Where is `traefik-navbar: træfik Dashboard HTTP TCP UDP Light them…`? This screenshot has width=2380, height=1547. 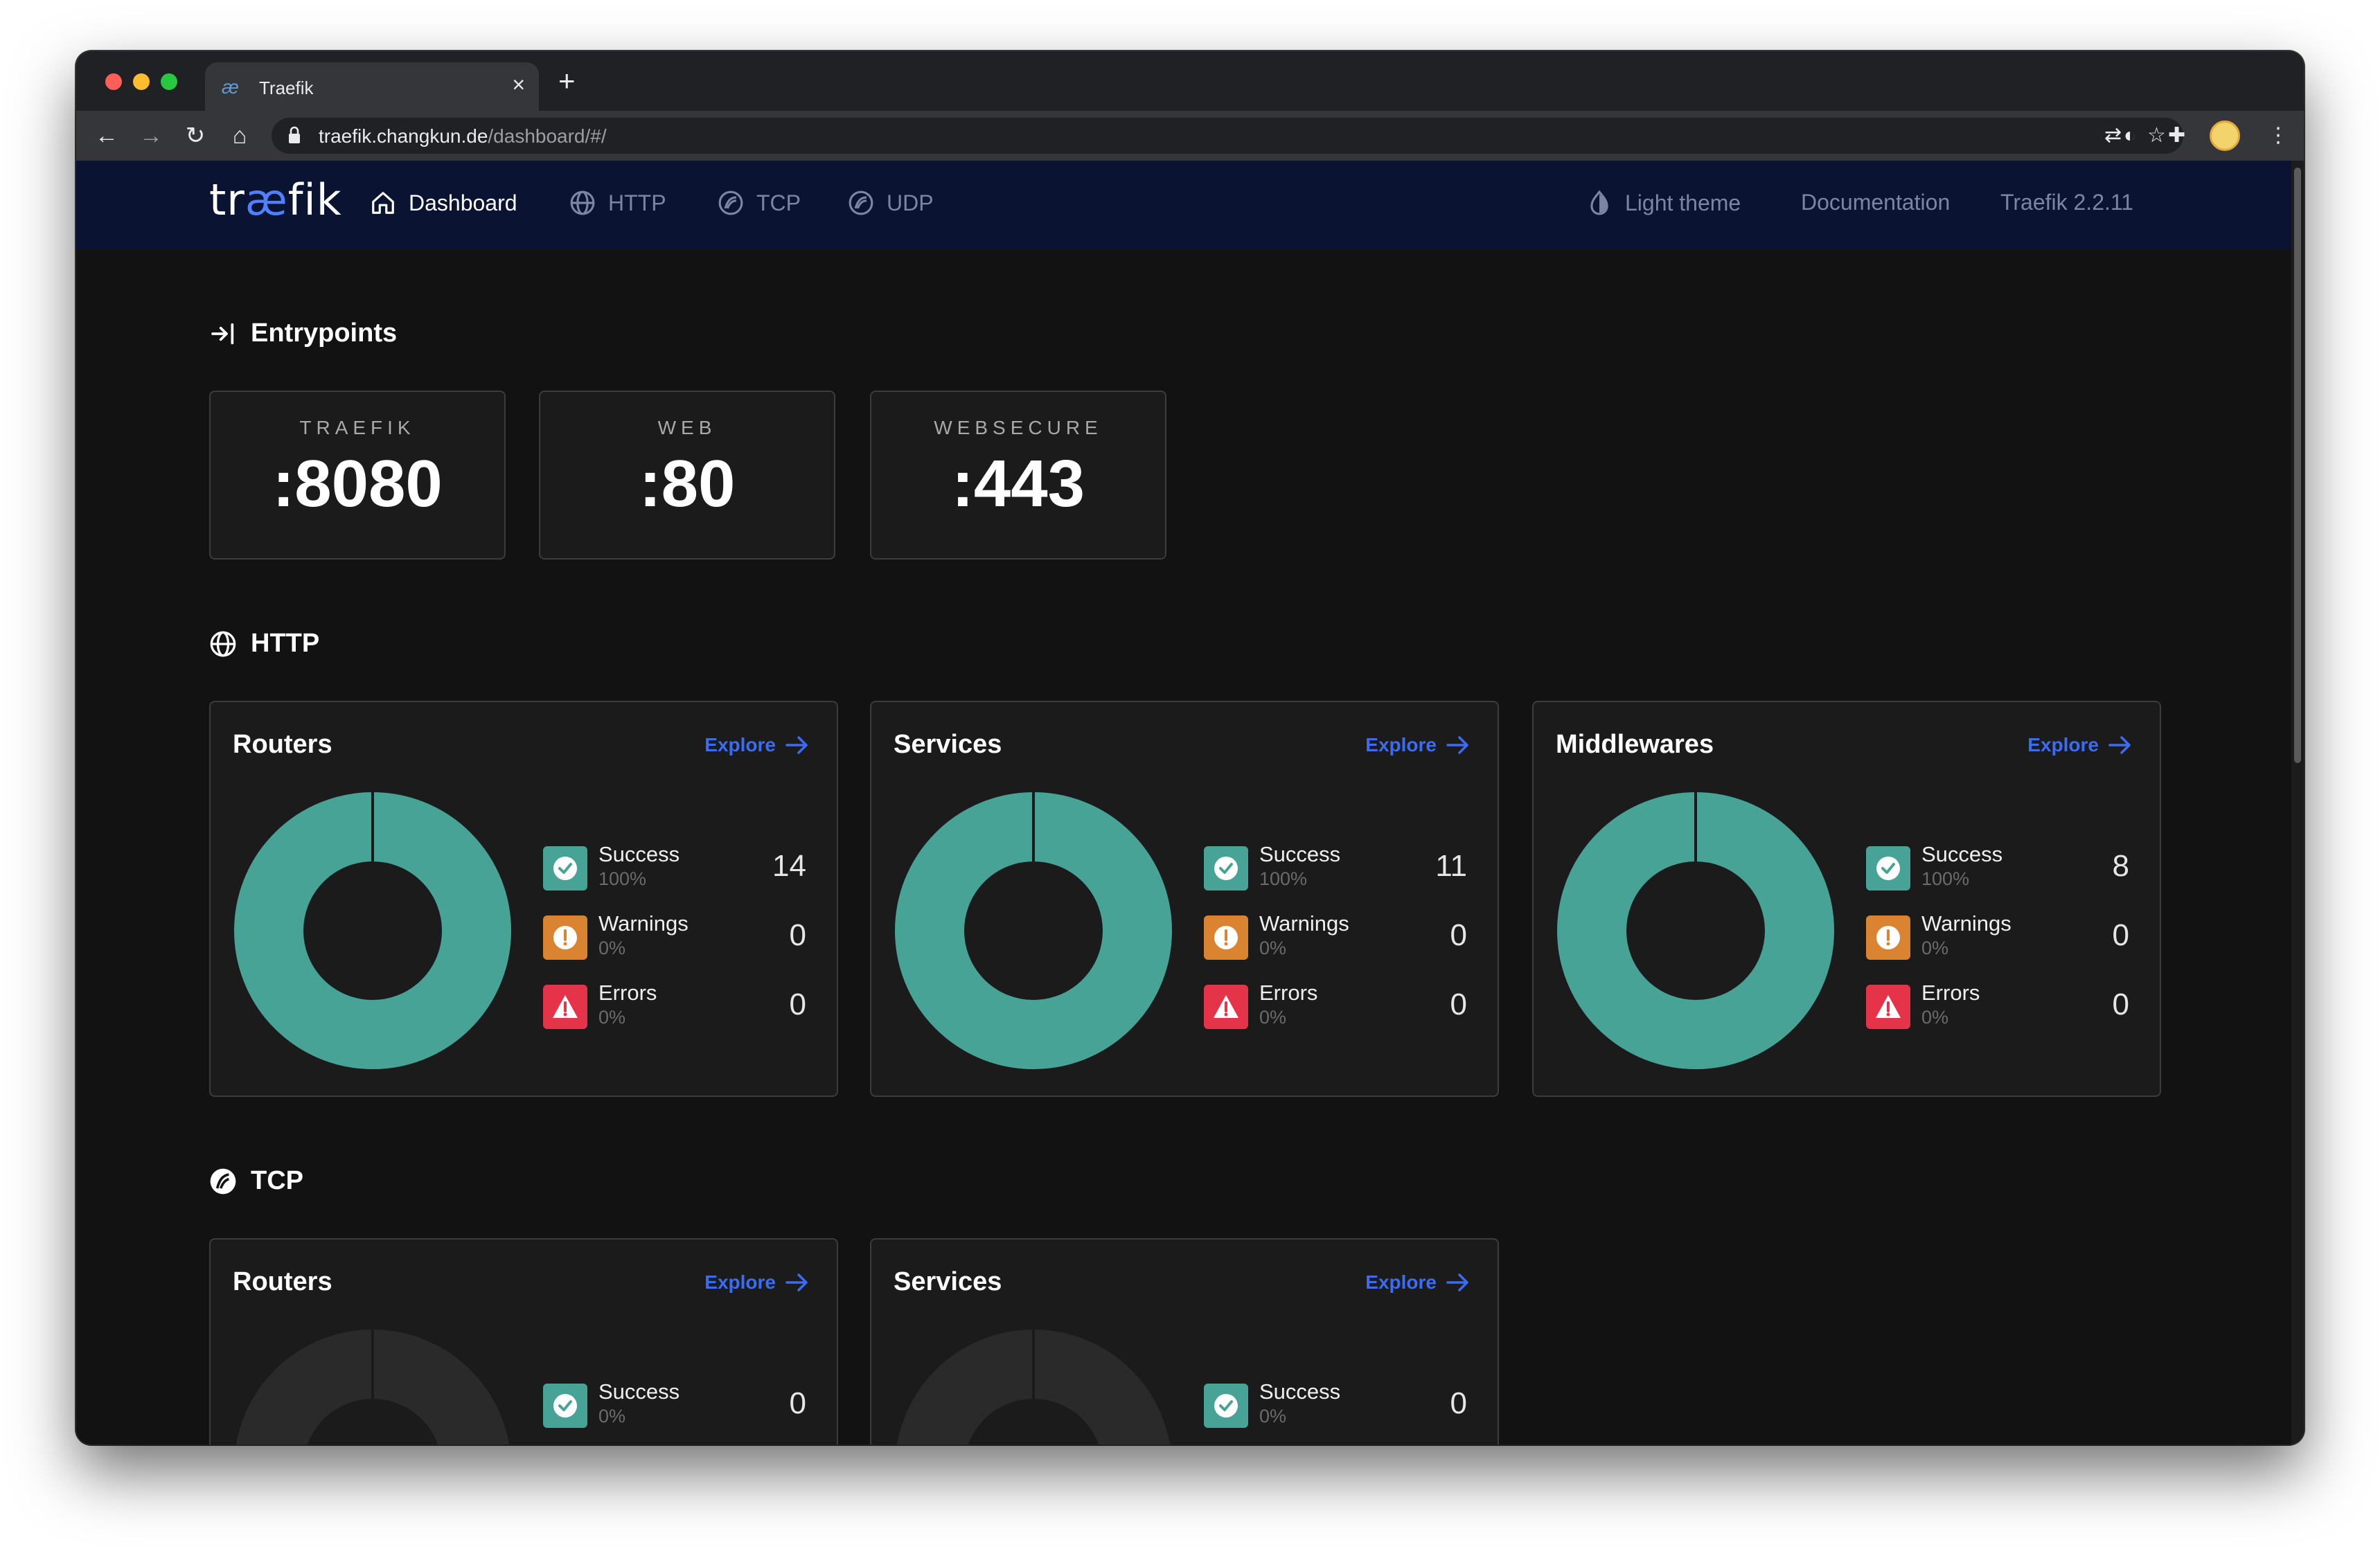 traefik-navbar: træfik Dashboard HTTP TCP UDP Light them… is located at coordinates (1183, 205).